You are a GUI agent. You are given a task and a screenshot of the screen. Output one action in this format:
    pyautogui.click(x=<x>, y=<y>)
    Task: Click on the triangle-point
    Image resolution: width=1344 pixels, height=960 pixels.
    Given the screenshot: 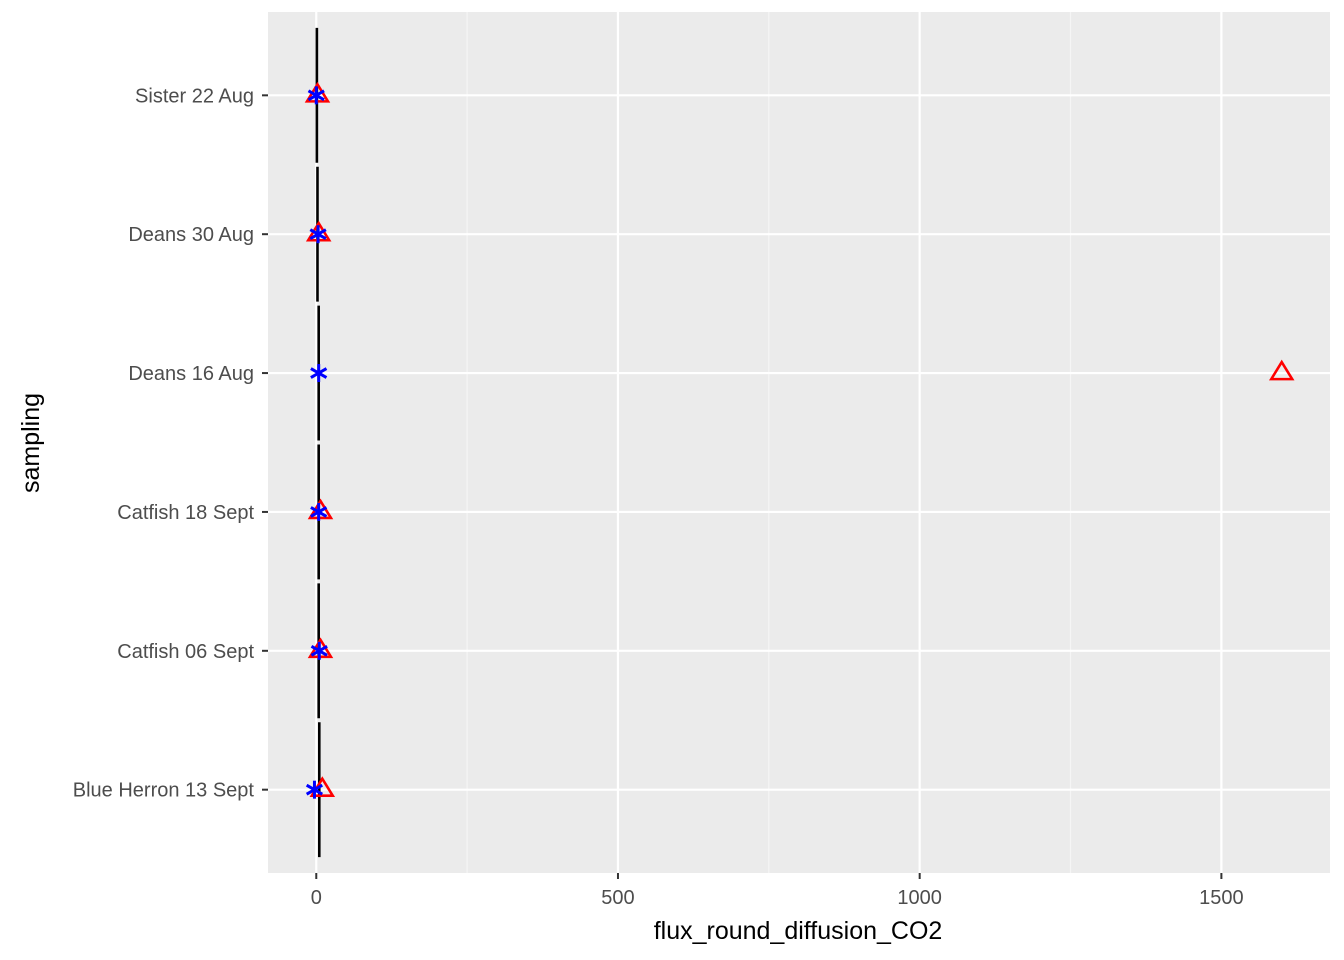 What is the action you would take?
    pyautogui.click(x=1281, y=370)
    